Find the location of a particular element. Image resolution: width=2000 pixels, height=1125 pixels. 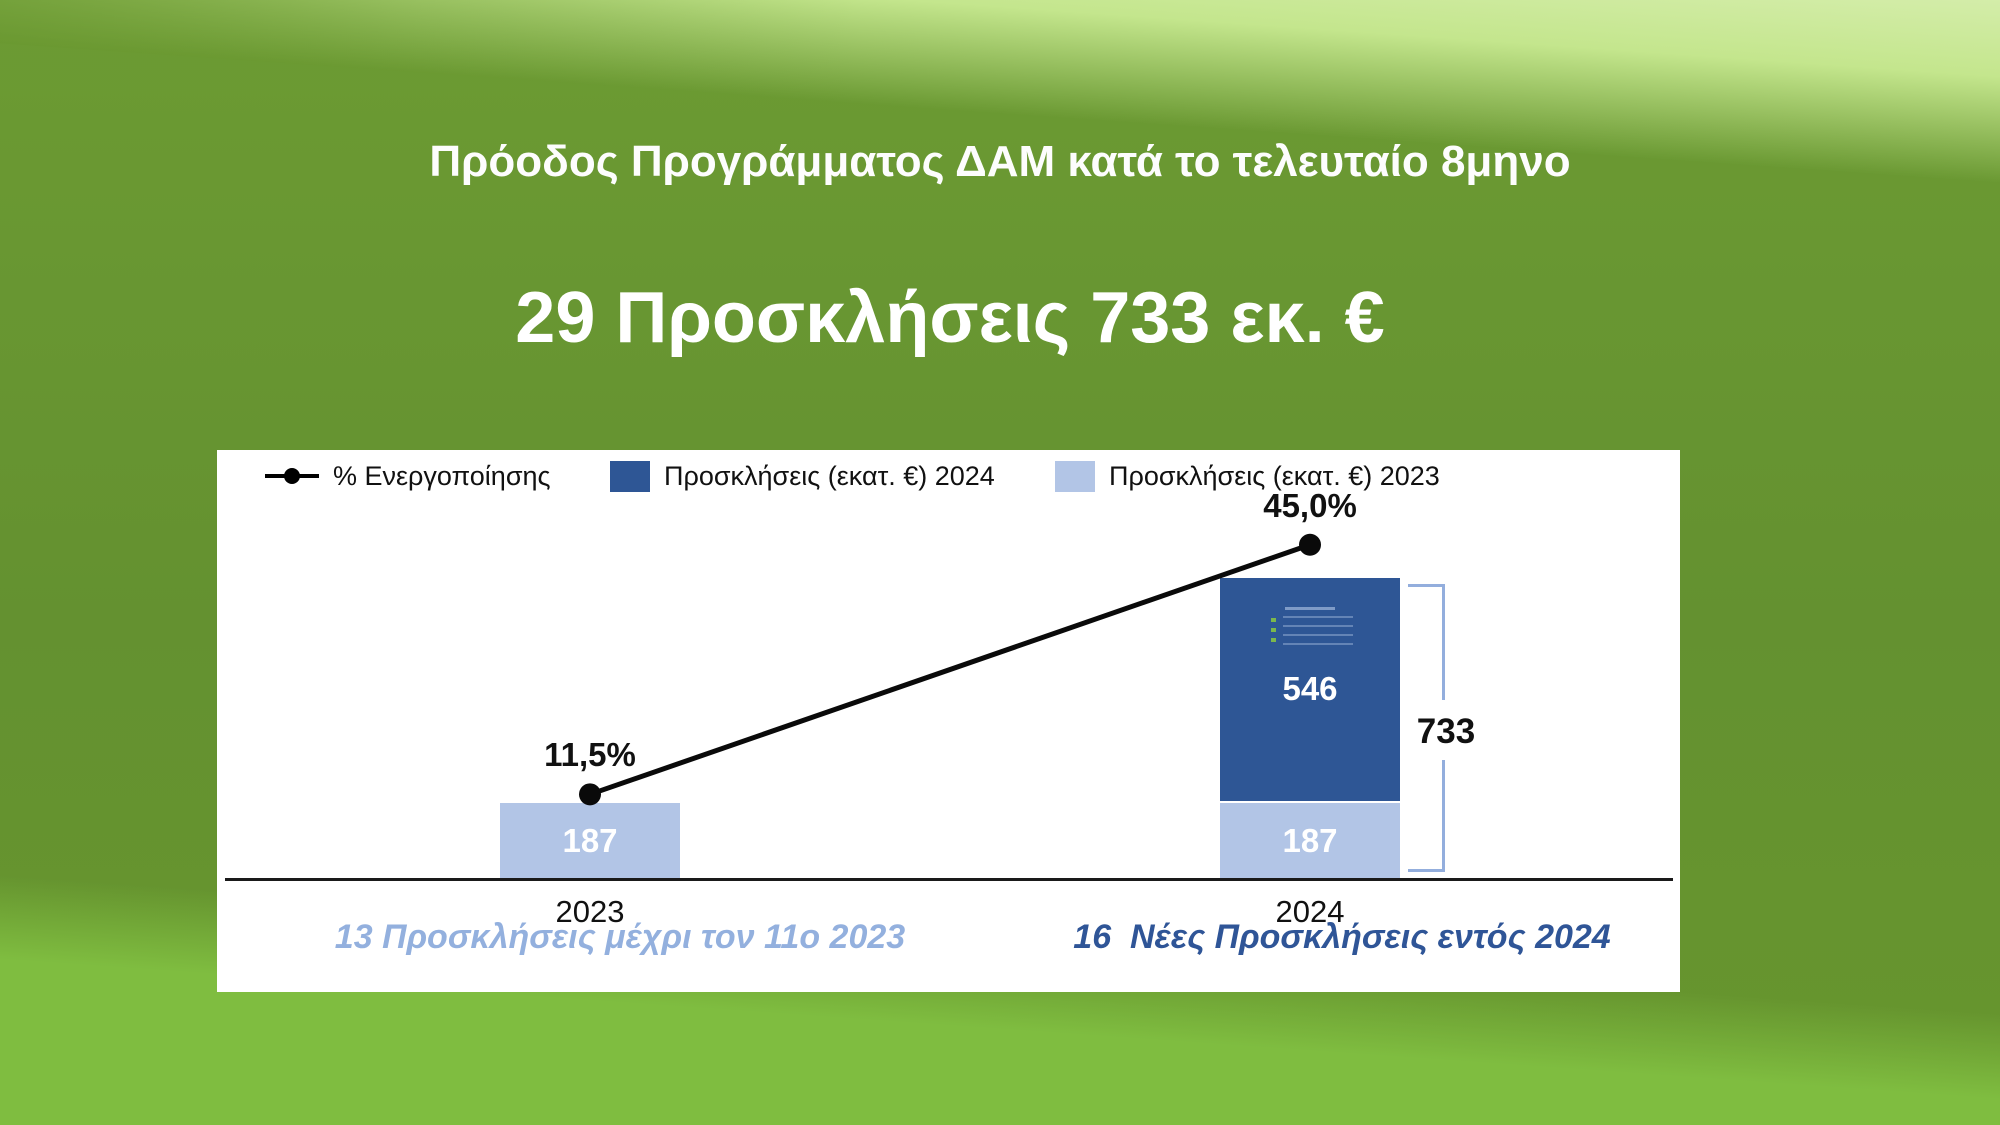

activation-line is located at coordinates (950, 669).